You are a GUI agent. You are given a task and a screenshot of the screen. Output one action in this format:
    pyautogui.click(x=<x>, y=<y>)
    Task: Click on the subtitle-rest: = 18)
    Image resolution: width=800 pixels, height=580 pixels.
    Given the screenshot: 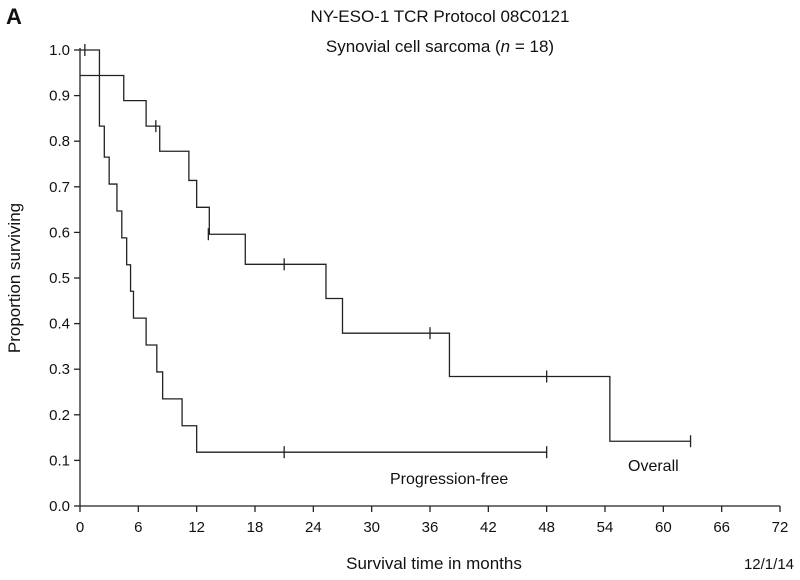 What is the action you would take?
    pyautogui.click(x=532, y=46)
    